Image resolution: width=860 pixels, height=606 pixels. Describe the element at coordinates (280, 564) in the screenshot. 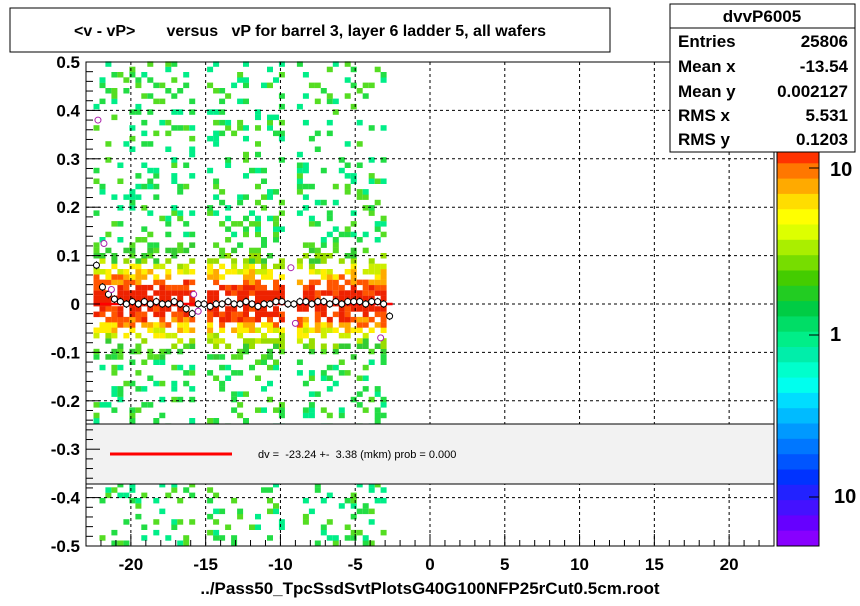

I see `x-tick-label: -10` at that location.